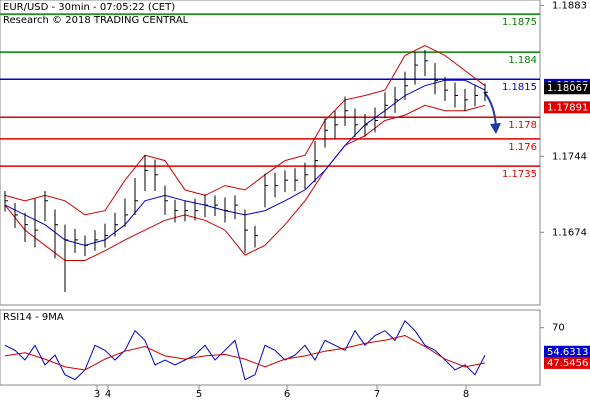 Image resolution: width=590 pixels, height=400 pixels. What do you see at coordinates (97, 394) in the screenshot?
I see `x-tick-label: 3` at bounding box center [97, 394].